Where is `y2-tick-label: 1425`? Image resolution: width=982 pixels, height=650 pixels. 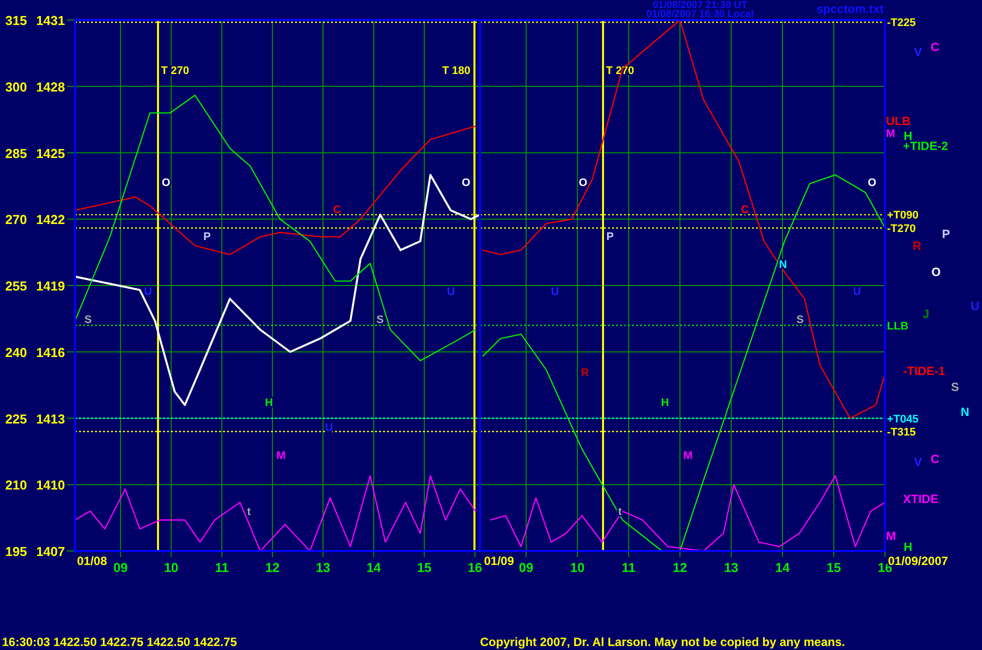 y2-tick-label: 1425 is located at coordinates (50, 153).